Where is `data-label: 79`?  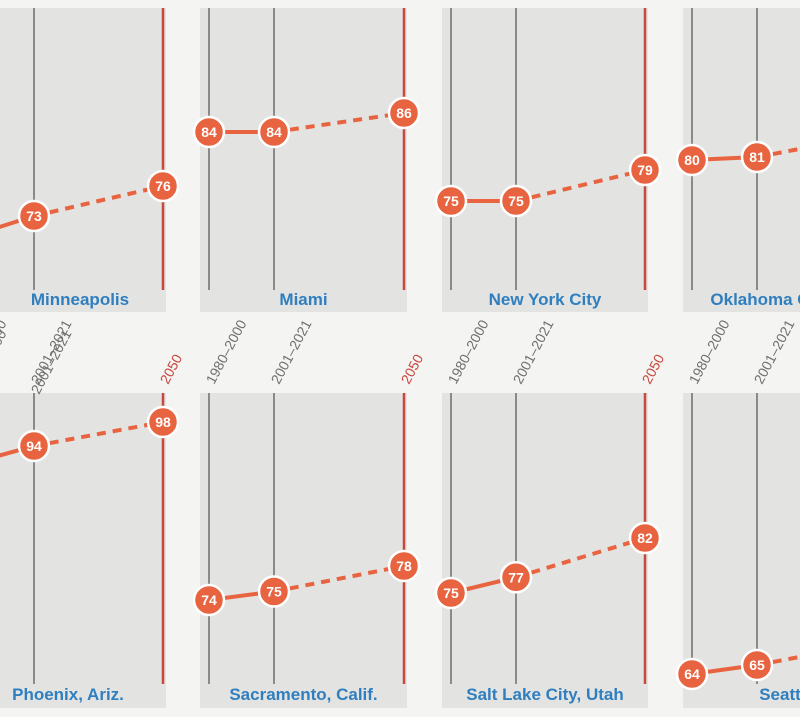
data-label: 79 is located at coordinates (645, 170).